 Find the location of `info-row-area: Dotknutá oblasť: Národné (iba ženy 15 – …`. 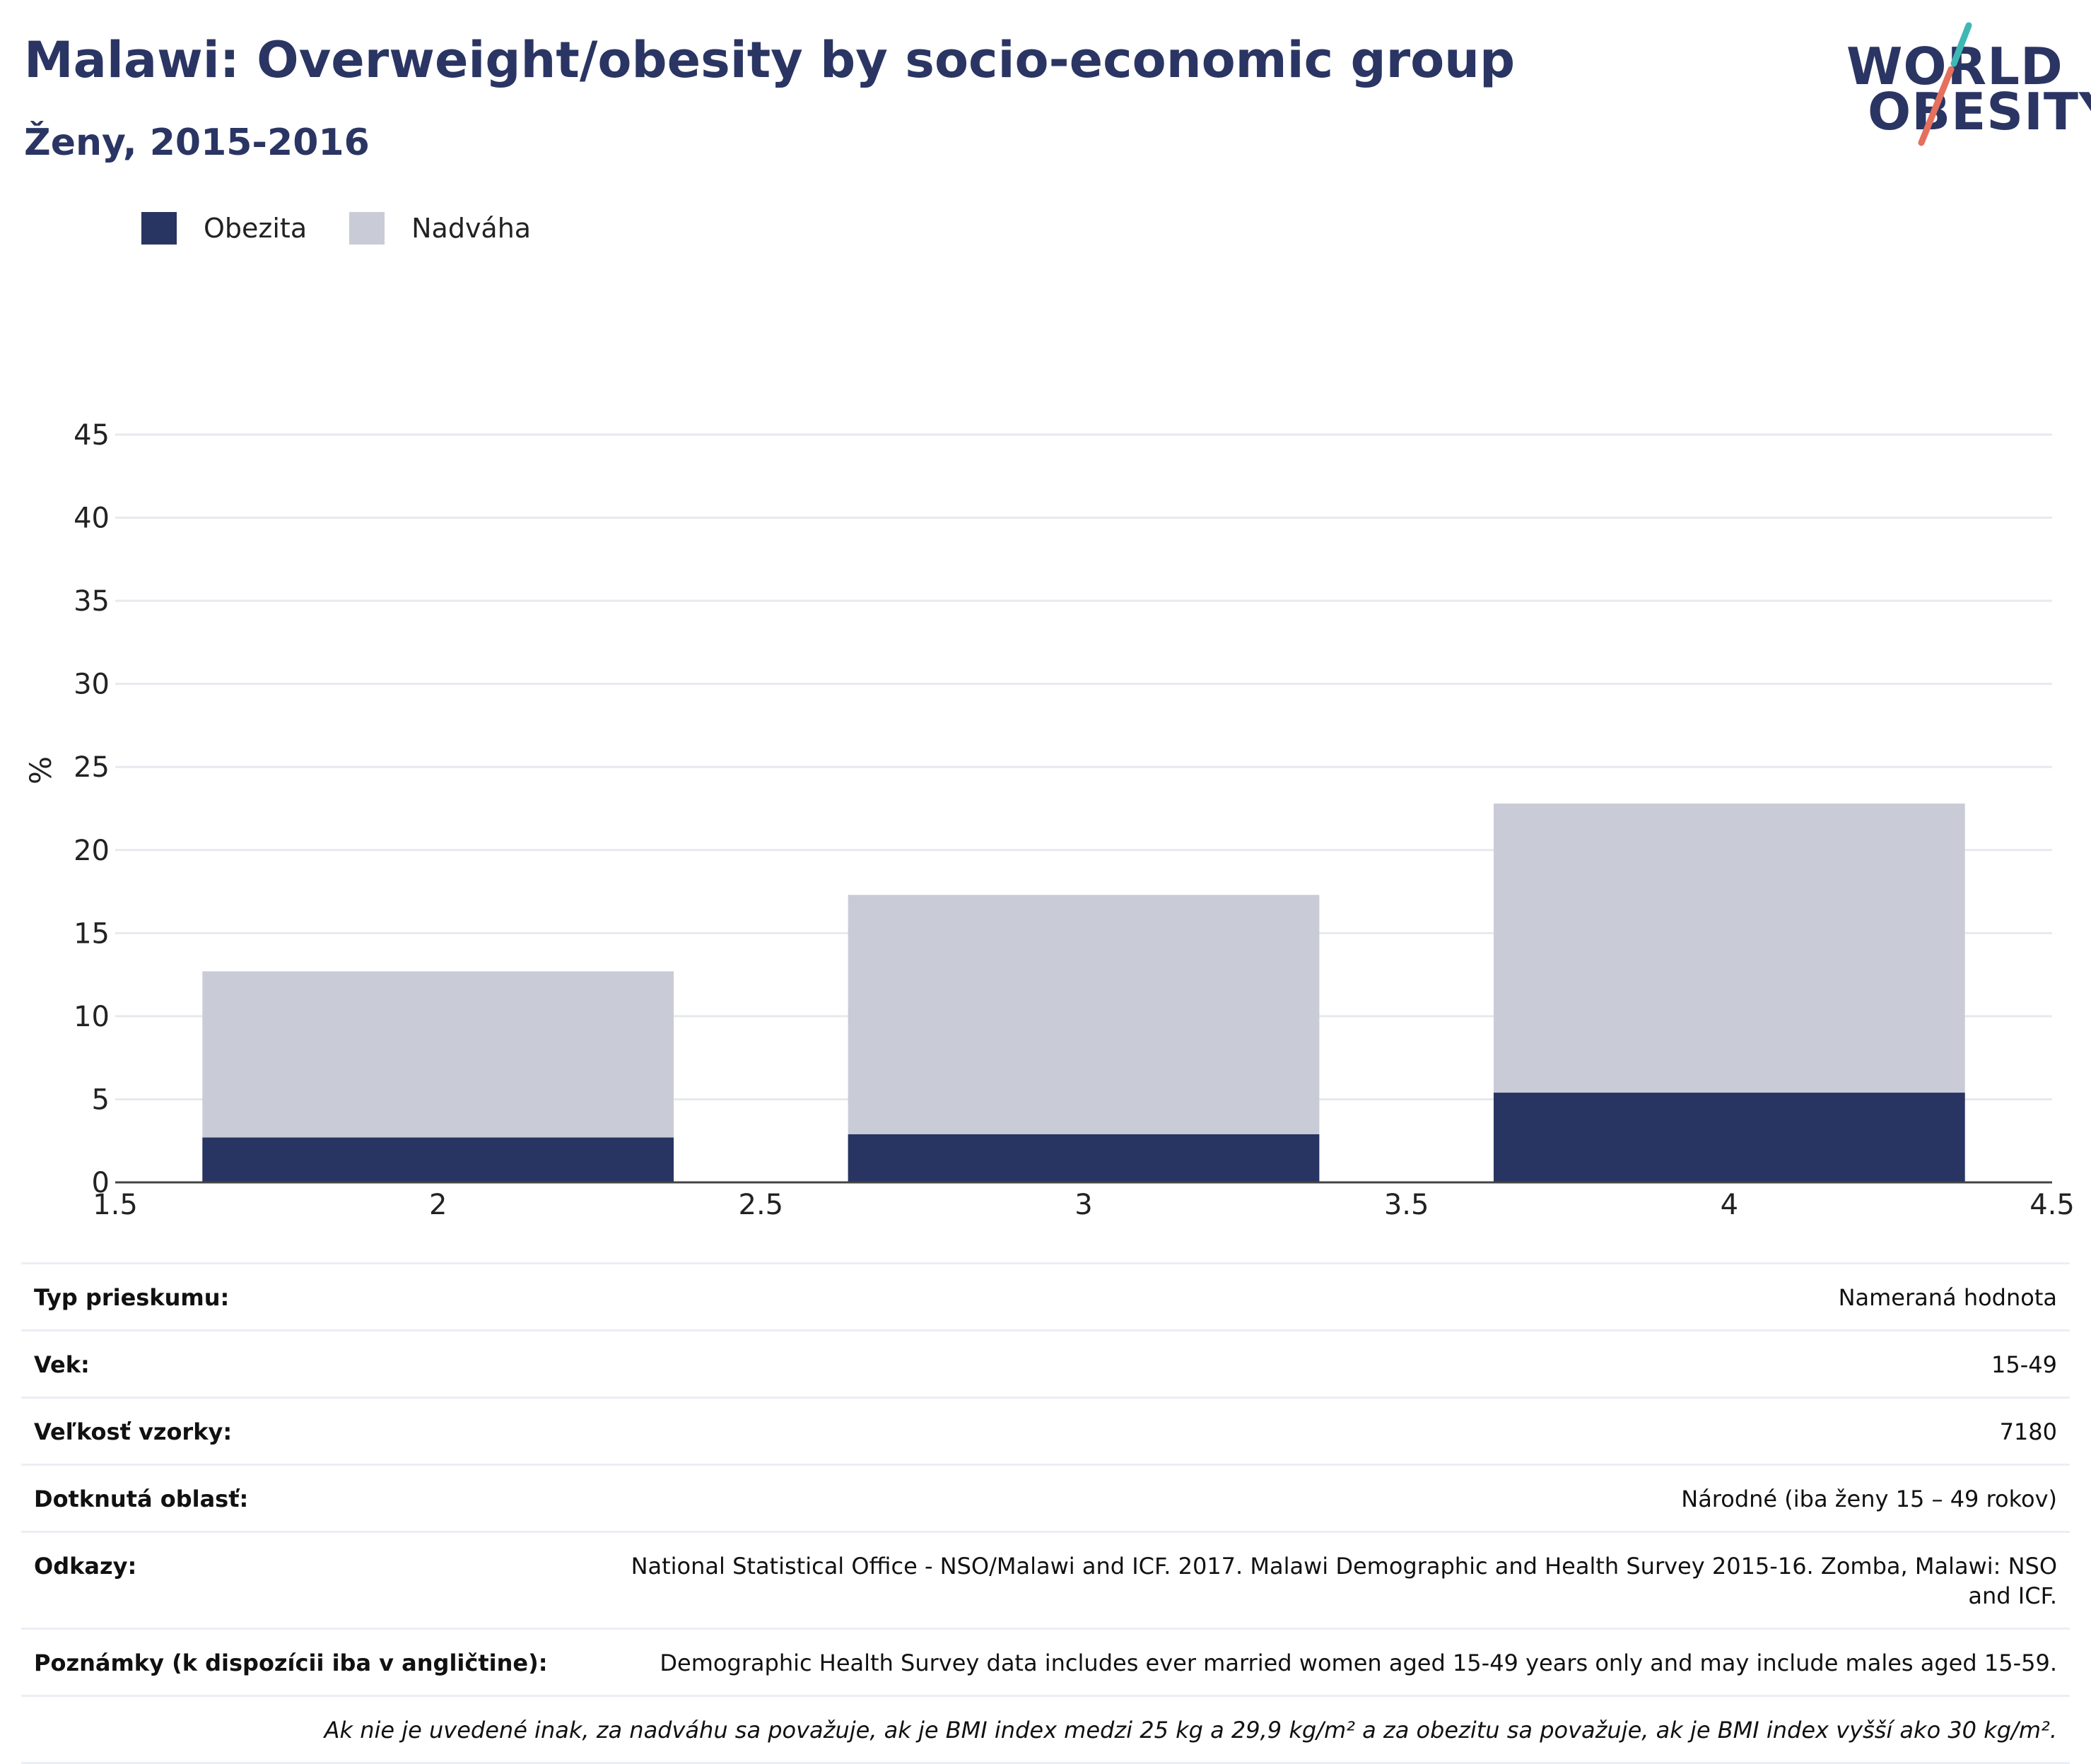

info-row-area: Dotknutá oblasť: Národné (iba ženy 15 – … is located at coordinates (1045, 1500).